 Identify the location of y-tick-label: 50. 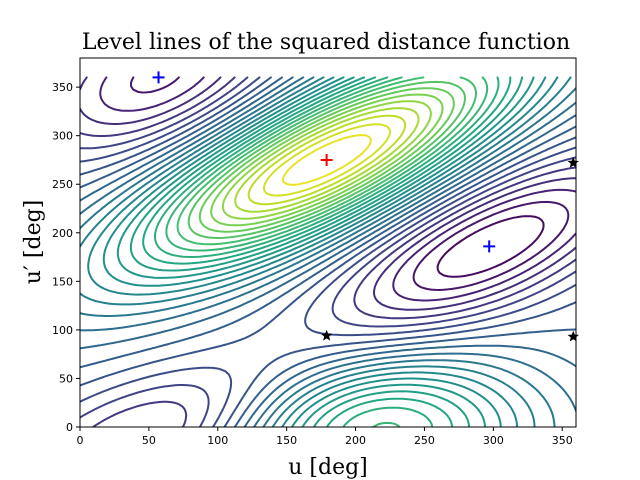
(66, 378).